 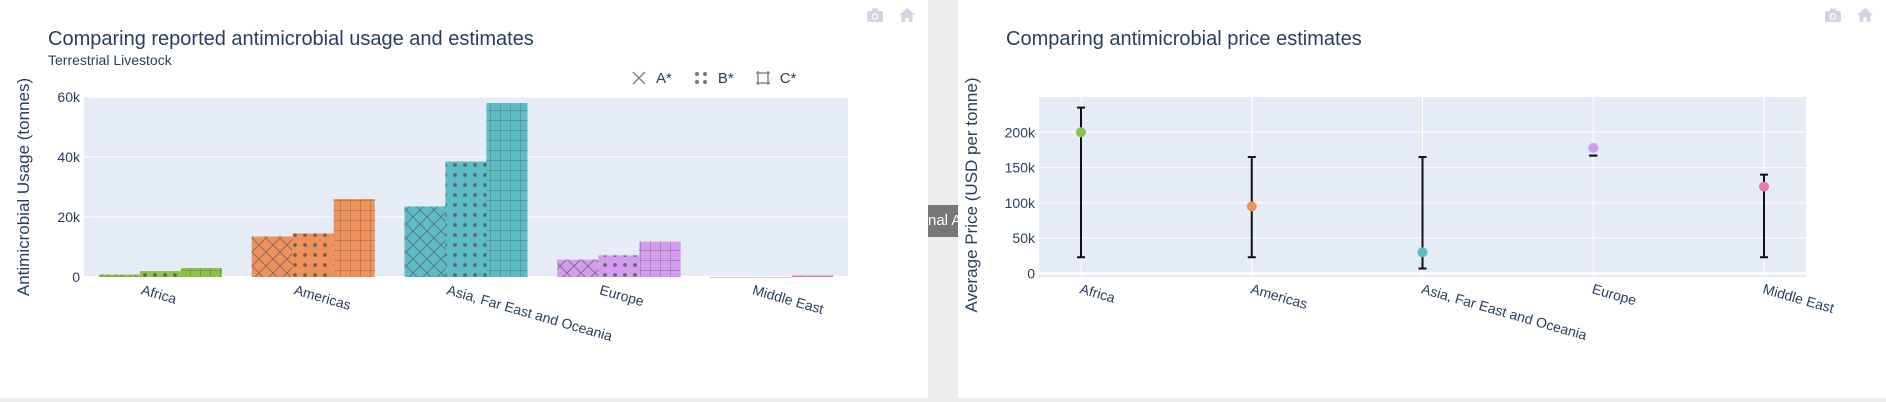 What do you see at coordinates (1251, 206) in the screenshot?
I see `point-americas` at bounding box center [1251, 206].